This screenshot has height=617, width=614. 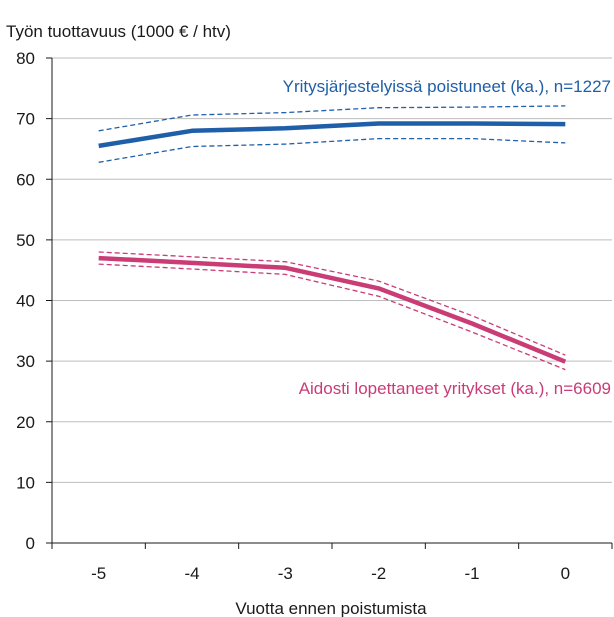 I want to click on x-tick-label: -4, so click(x=191, y=573).